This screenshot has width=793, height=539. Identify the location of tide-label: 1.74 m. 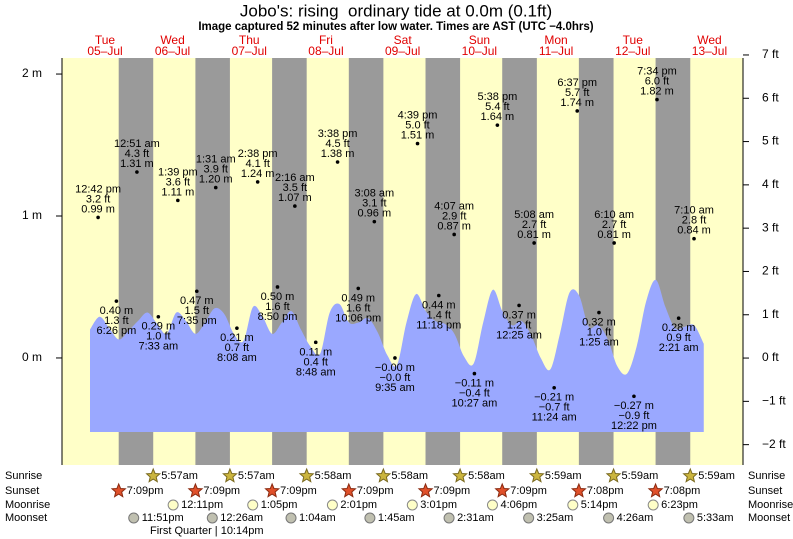
(577, 103).